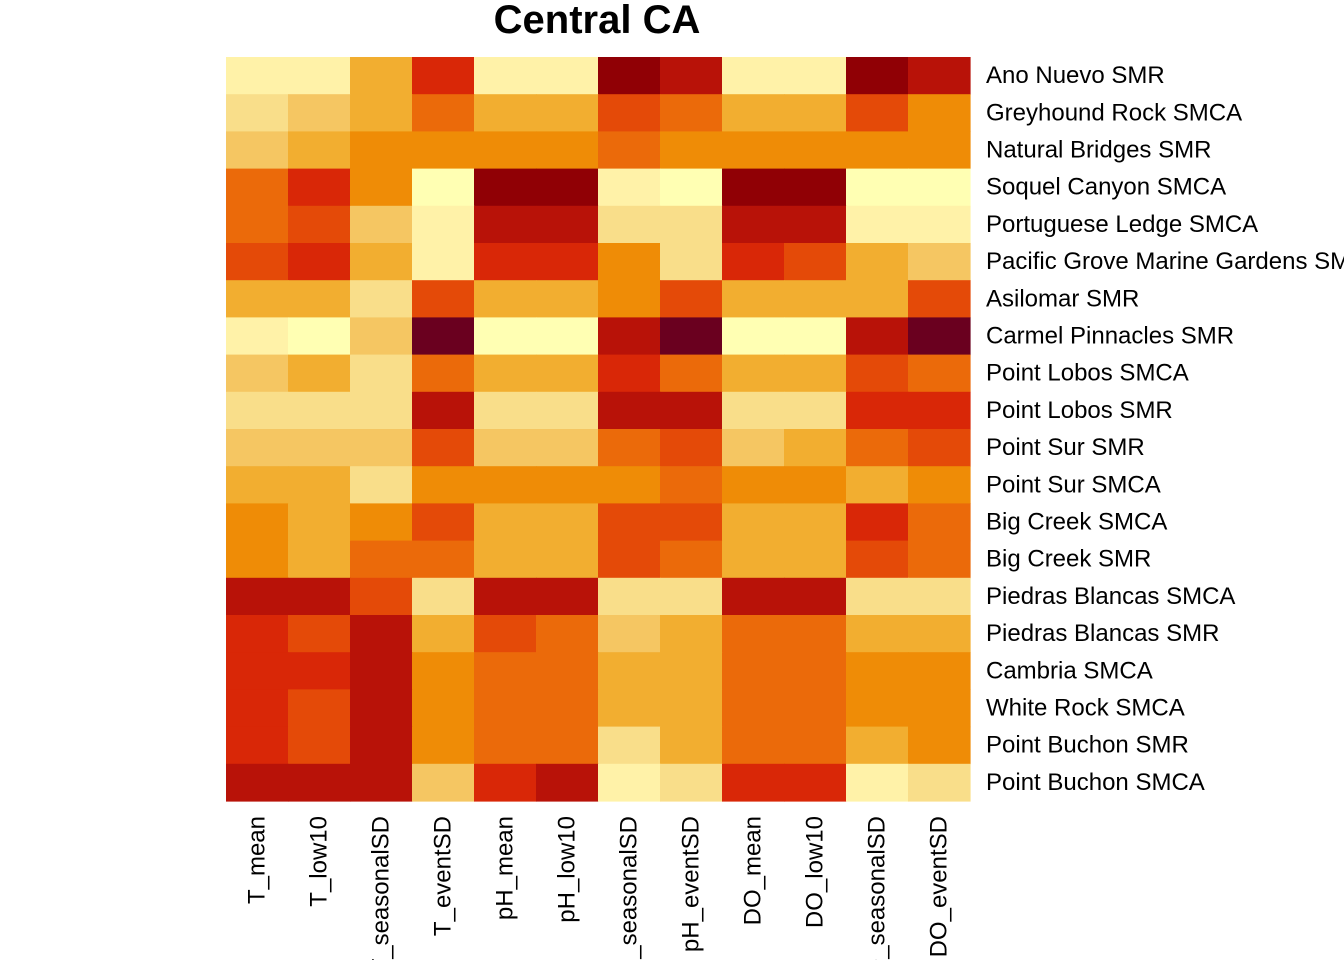  What do you see at coordinates (567, 869) in the screenshot?
I see `column-label: pH_low10` at bounding box center [567, 869].